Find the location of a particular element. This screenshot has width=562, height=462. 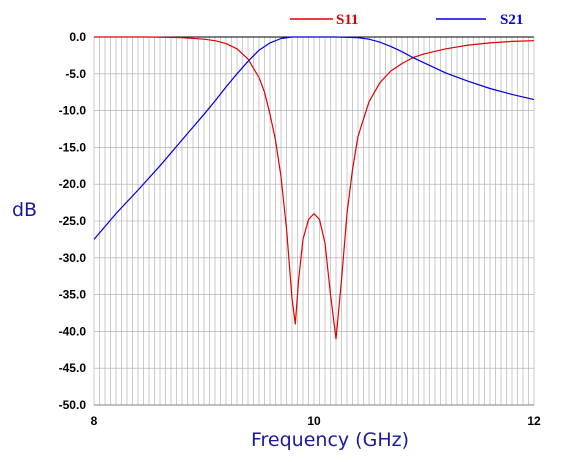

y-tick-label: -20.0 is located at coordinates (73, 184).